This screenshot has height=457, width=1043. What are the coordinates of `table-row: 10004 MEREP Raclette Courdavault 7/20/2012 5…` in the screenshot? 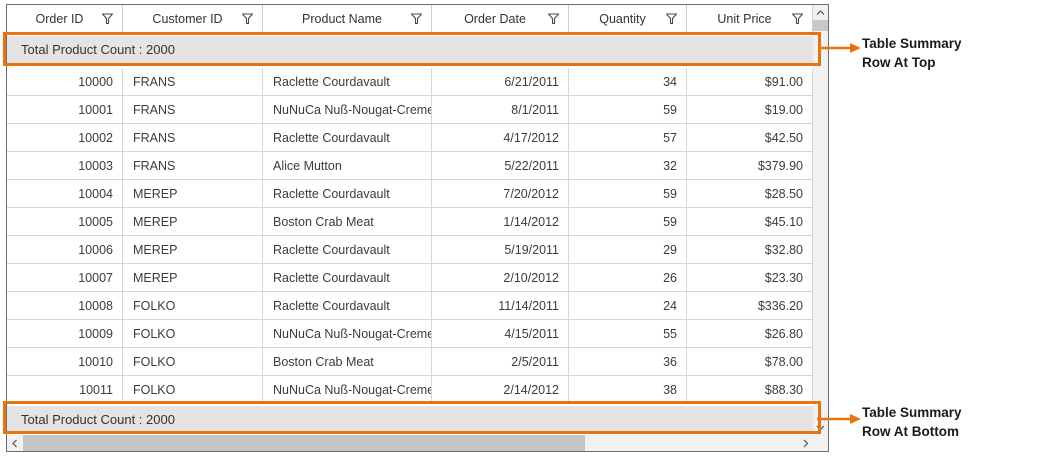 It's located at (410, 194).